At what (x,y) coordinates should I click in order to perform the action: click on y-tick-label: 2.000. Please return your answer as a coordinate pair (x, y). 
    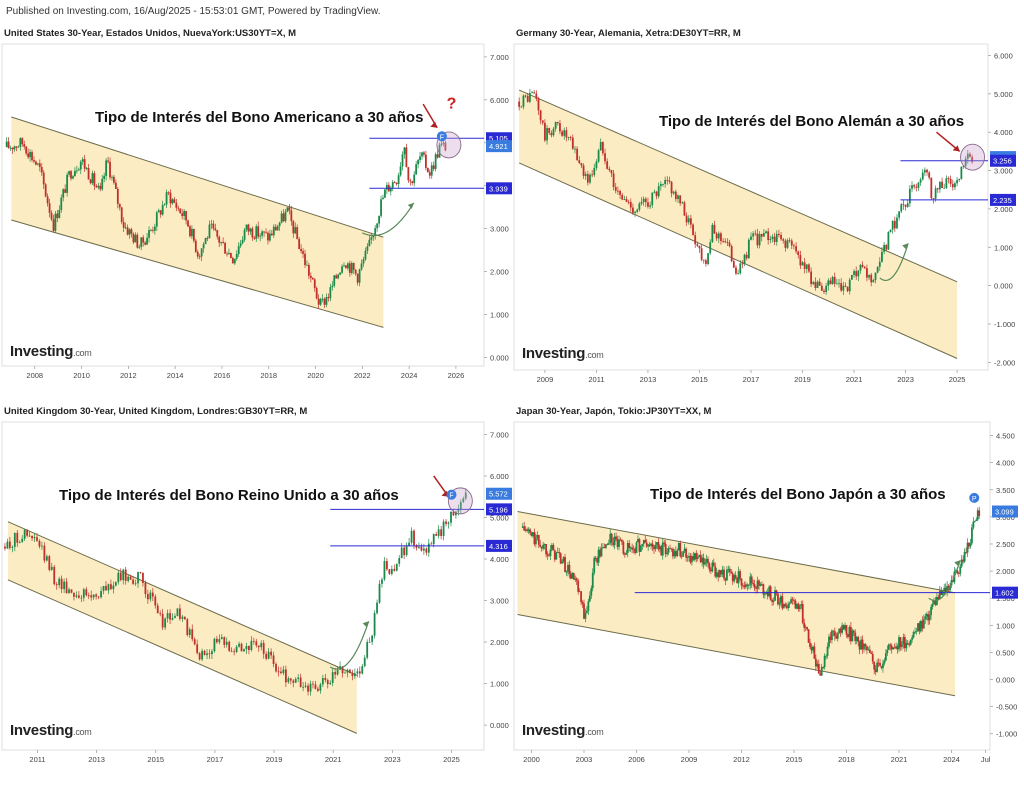
    Looking at the image, I should click on (1003, 209).